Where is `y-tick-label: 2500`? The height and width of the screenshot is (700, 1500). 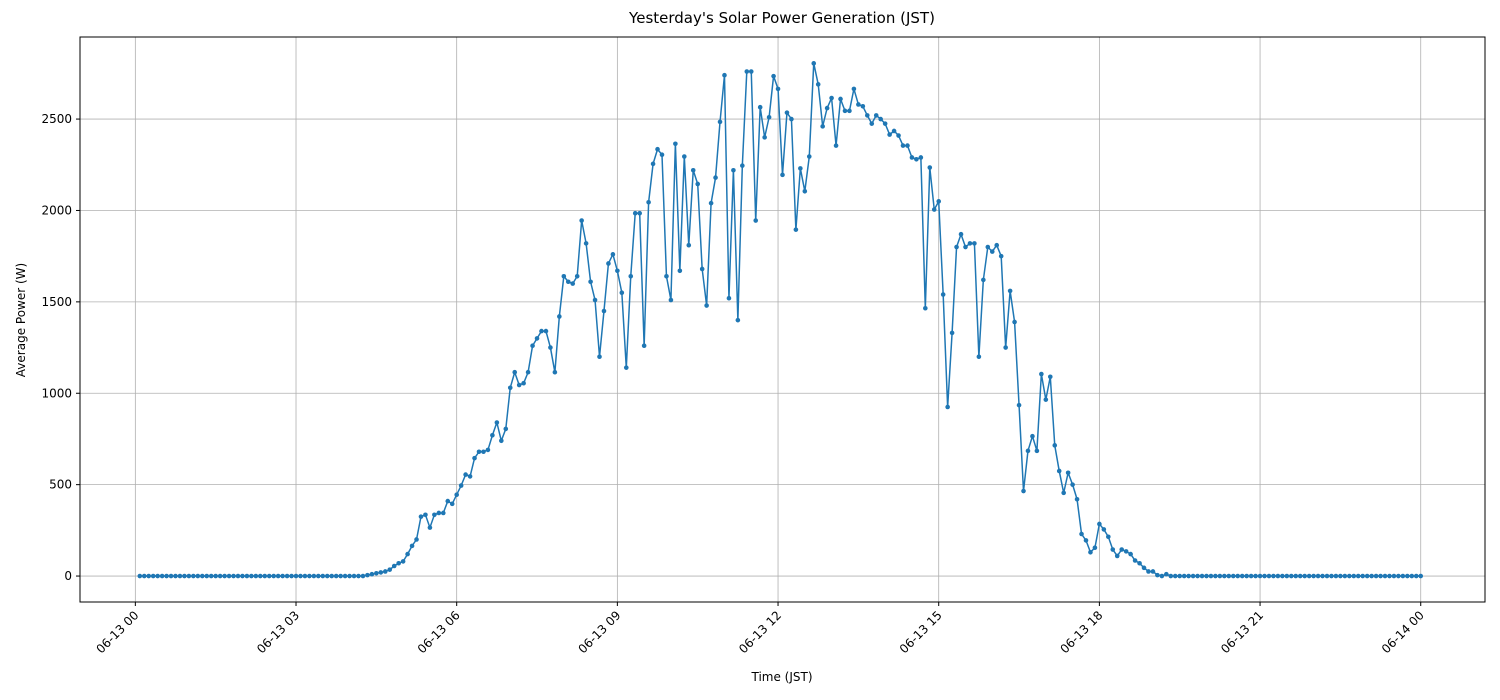
y-tick-label: 2500 is located at coordinates (56, 119).